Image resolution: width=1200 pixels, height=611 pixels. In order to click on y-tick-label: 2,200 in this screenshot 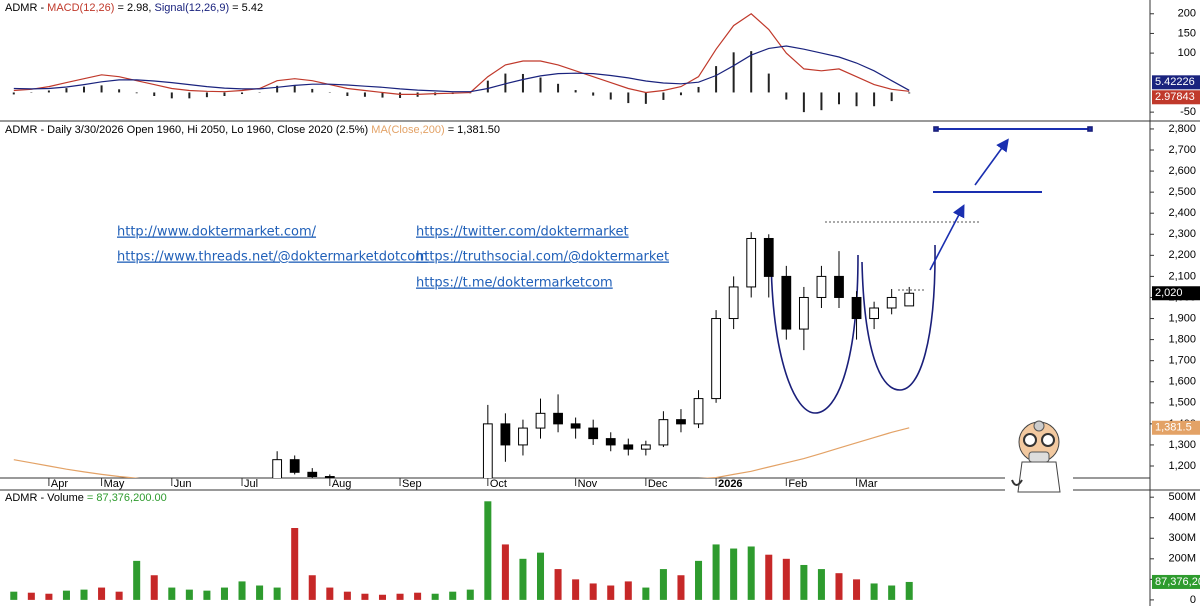, I will do `click(1182, 255)`.